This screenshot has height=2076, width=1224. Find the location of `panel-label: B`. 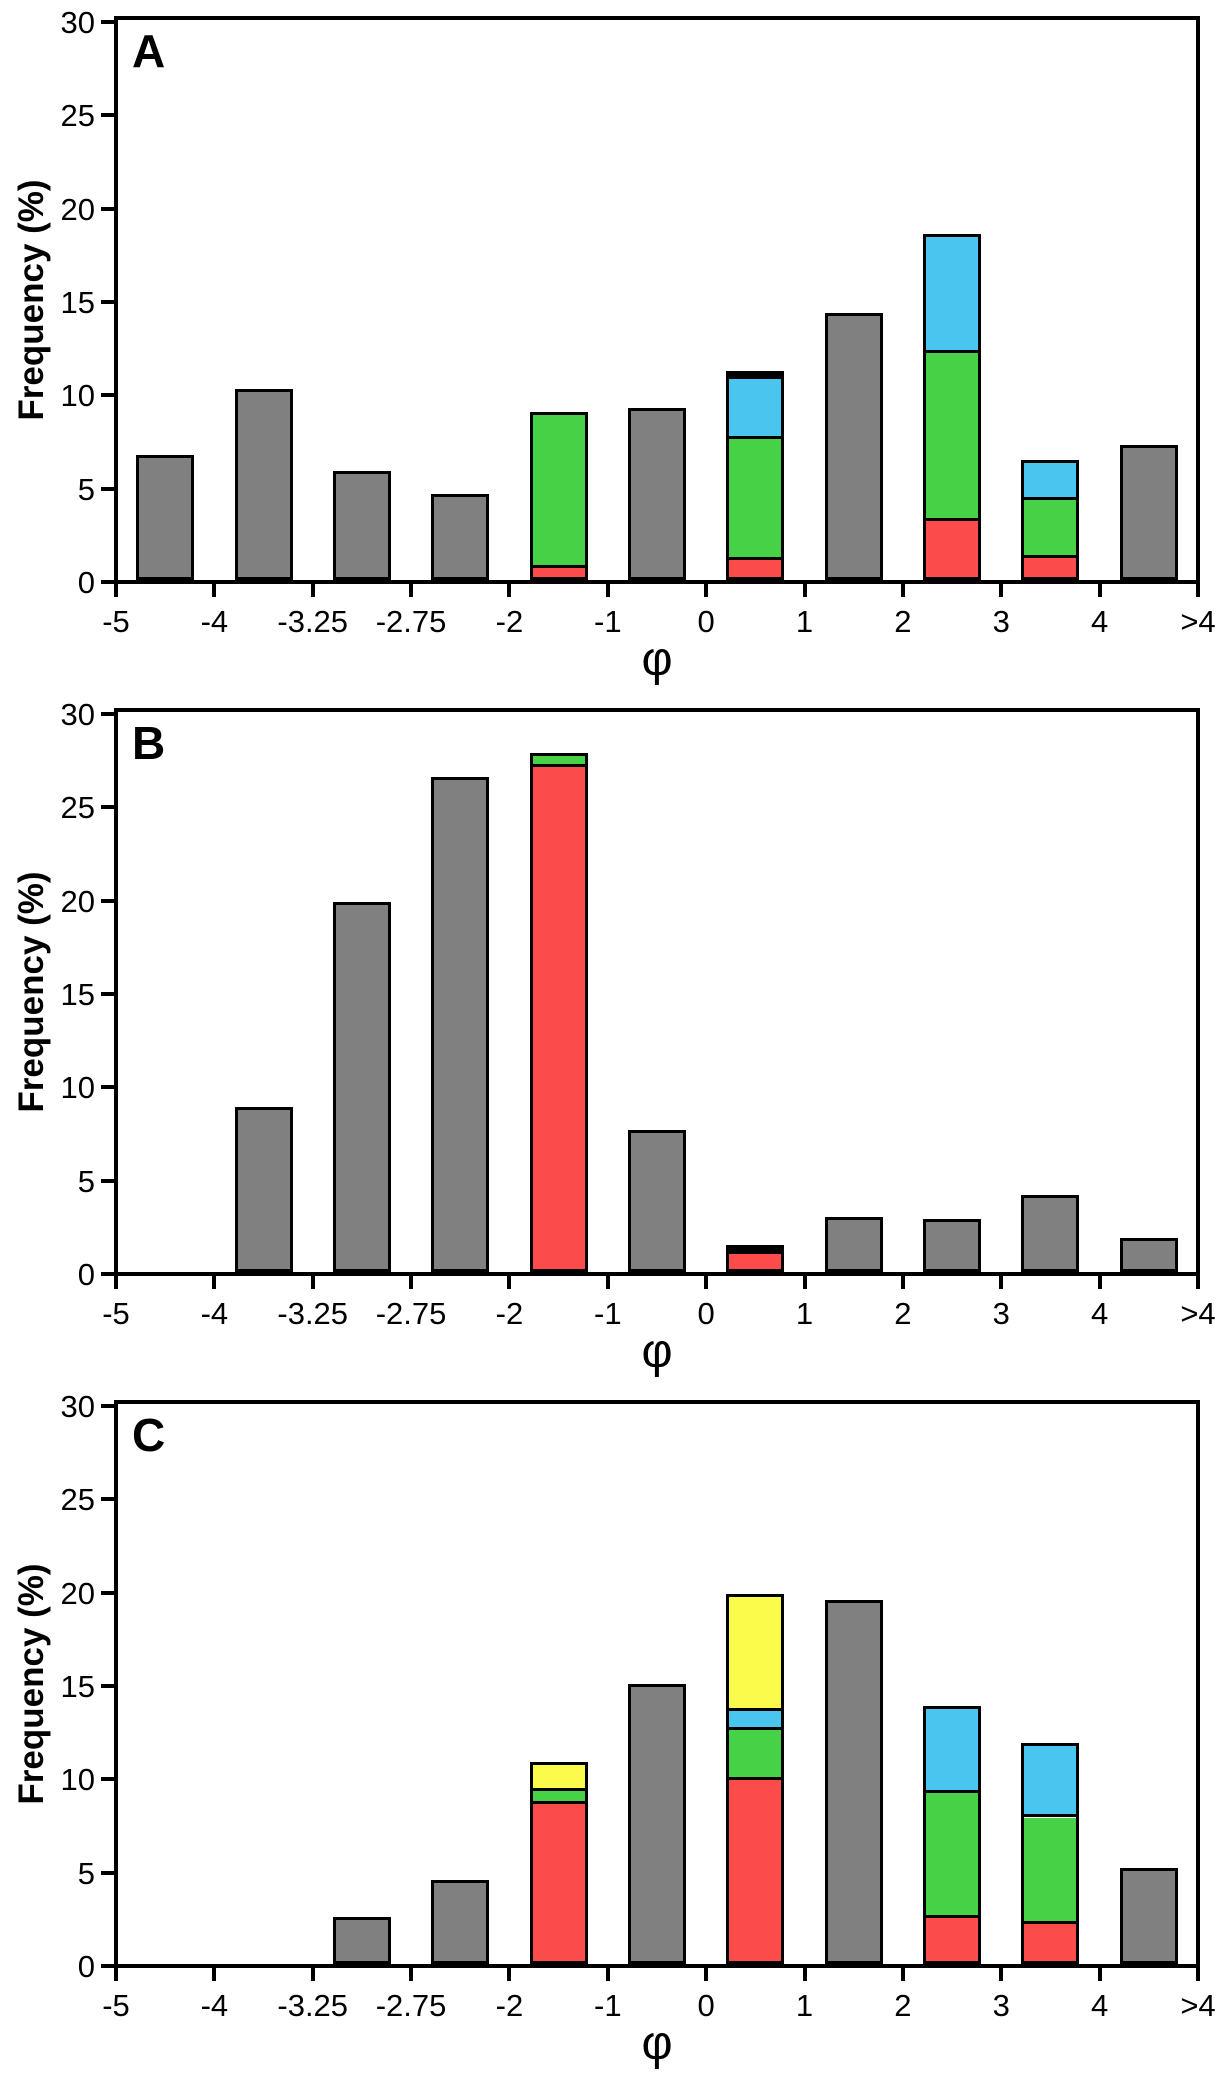

panel-label: B is located at coordinates (149, 743).